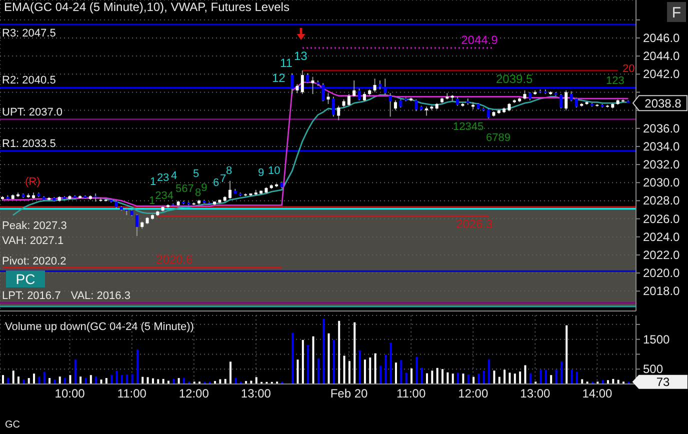  What do you see at coordinates (12, 425) in the screenshot?
I see `text: GC` at bounding box center [12, 425].